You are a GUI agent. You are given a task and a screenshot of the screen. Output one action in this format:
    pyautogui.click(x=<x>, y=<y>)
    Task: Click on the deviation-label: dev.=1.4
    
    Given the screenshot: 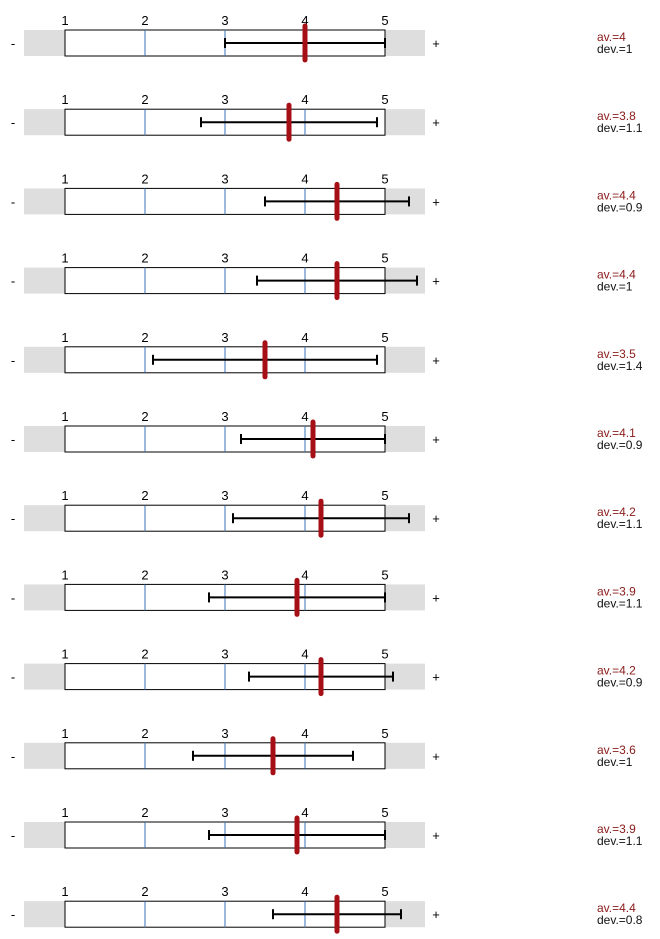 What is the action you would take?
    pyautogui.click(x=620, y=366)
    